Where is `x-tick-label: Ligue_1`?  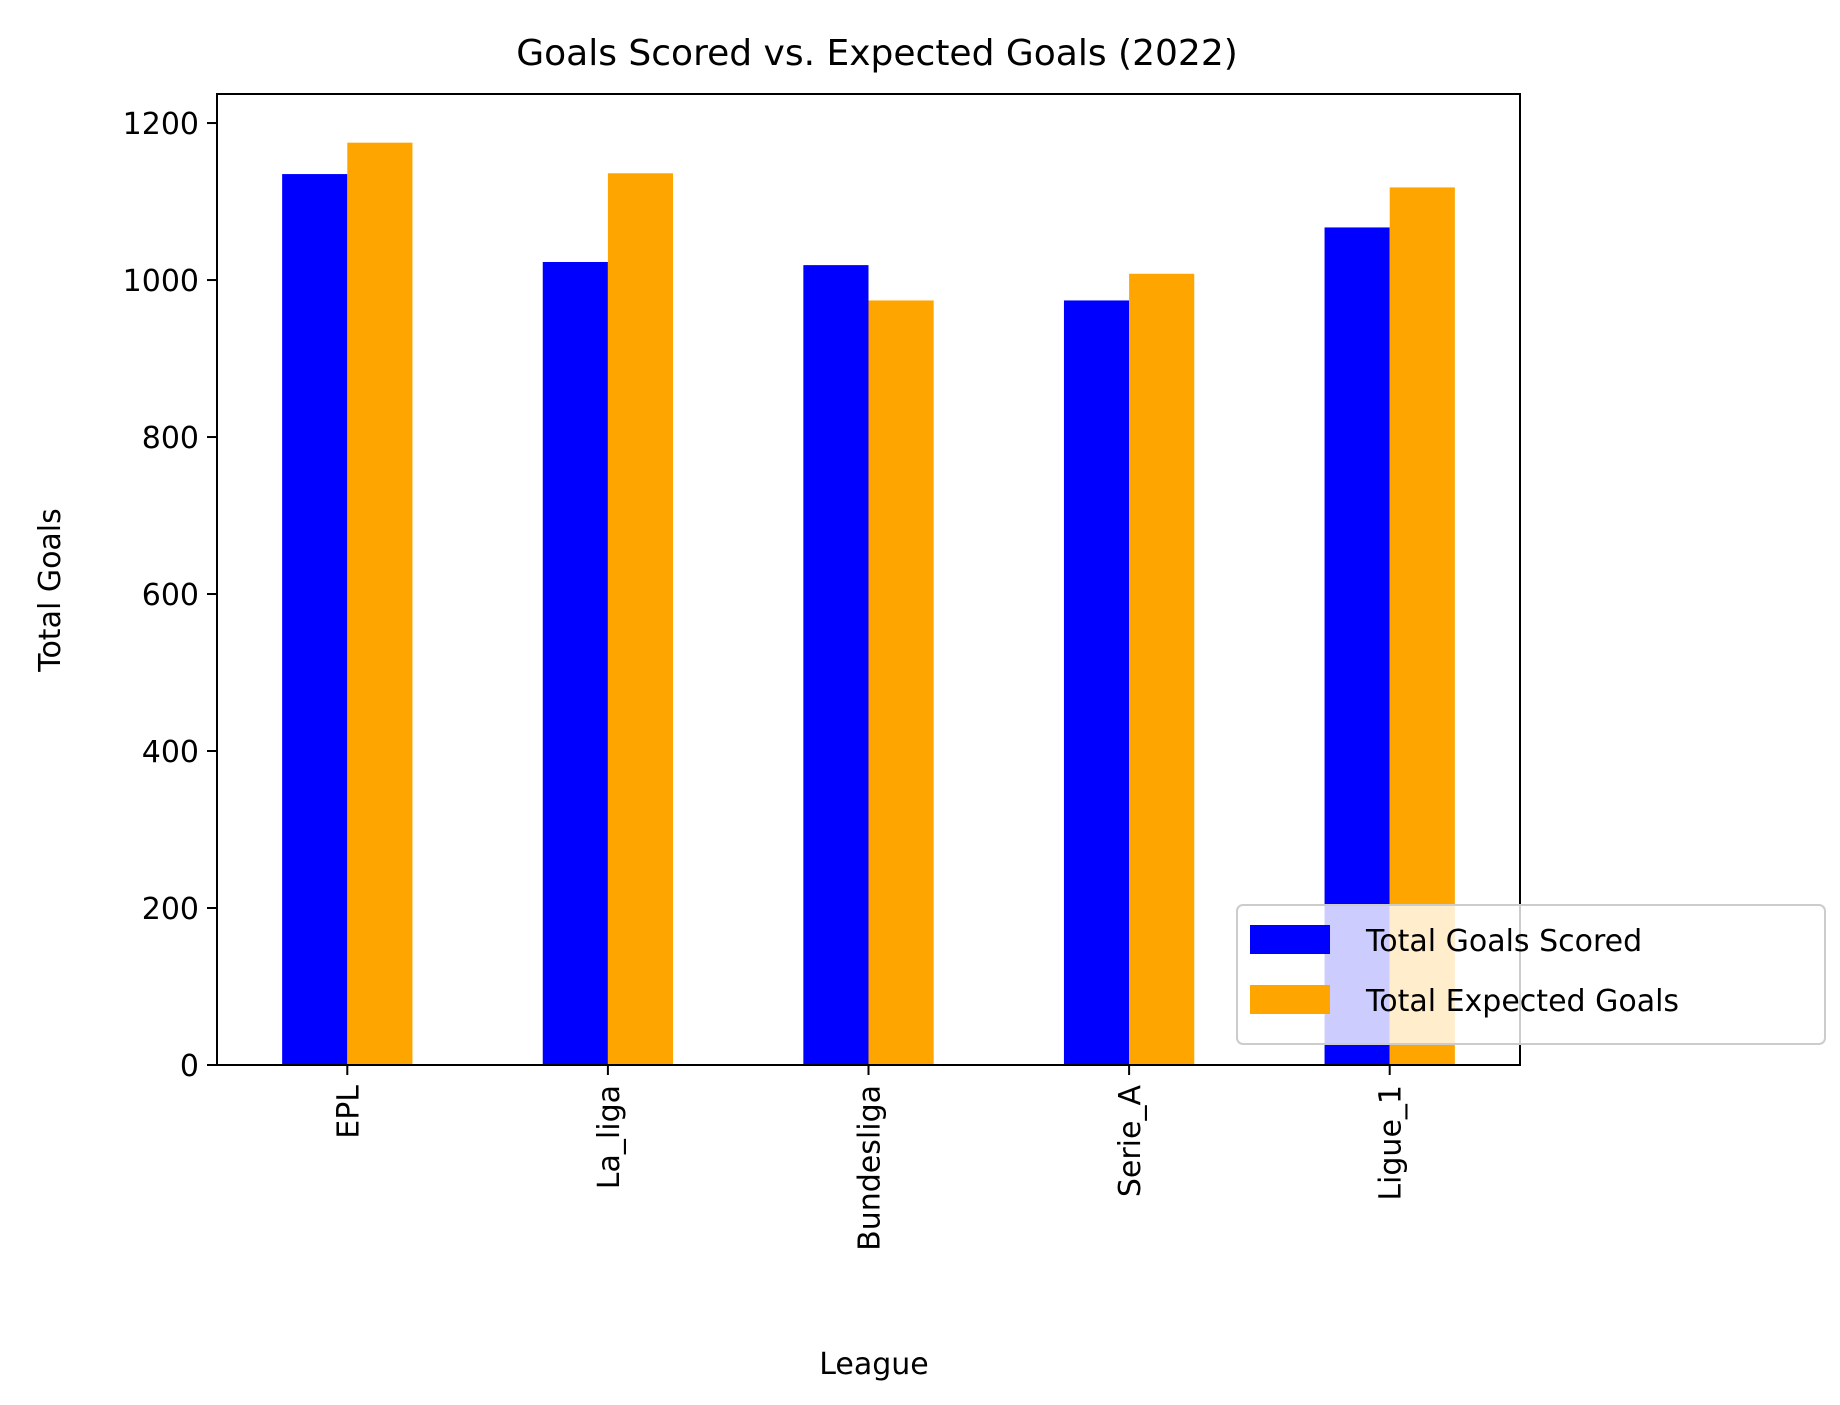
x-tick-label: Ligue_1 is located at coordinates (1391, 1143).